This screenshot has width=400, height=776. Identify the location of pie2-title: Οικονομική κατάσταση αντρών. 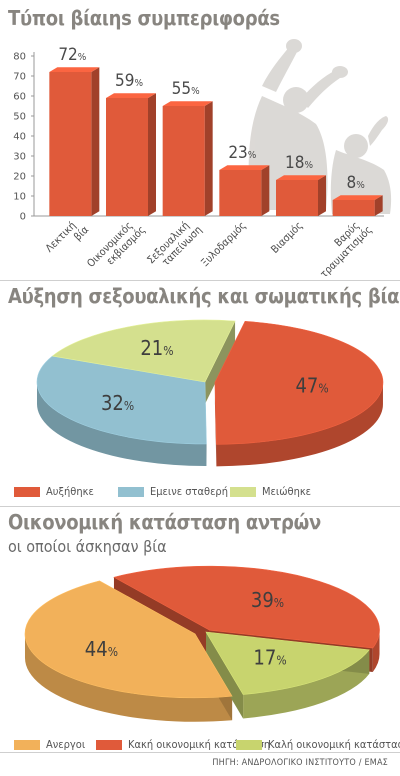
(164, 522).